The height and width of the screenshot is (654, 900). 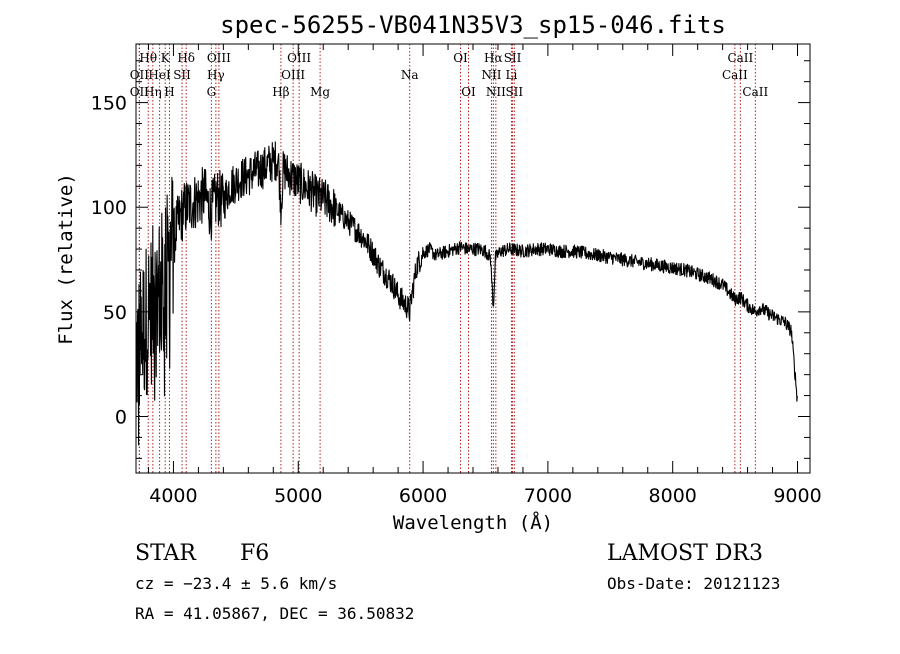 I want to click on spectral-line-label: Hβ, so click(x=280, y=92).